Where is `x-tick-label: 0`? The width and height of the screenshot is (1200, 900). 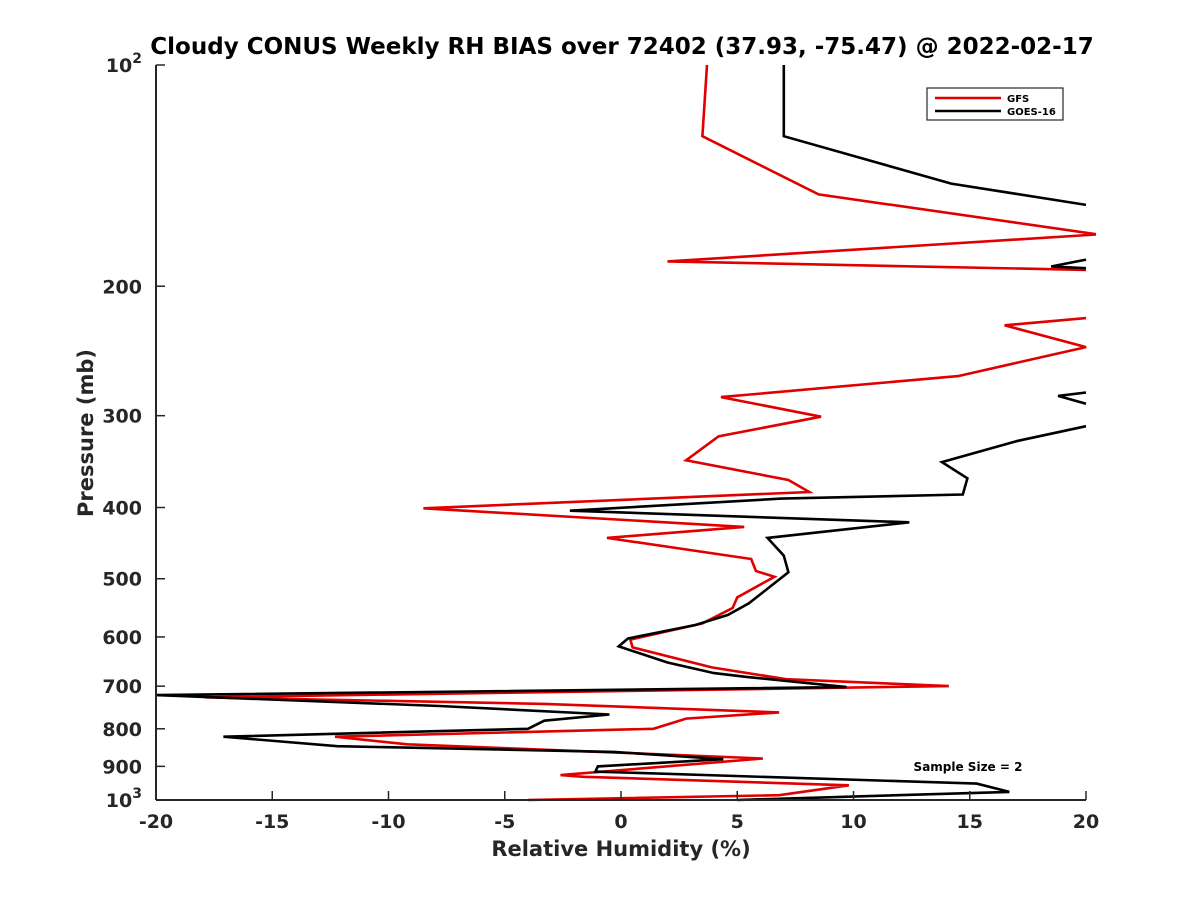 x-tick-label: 0 is located at coordinates (620, 822).